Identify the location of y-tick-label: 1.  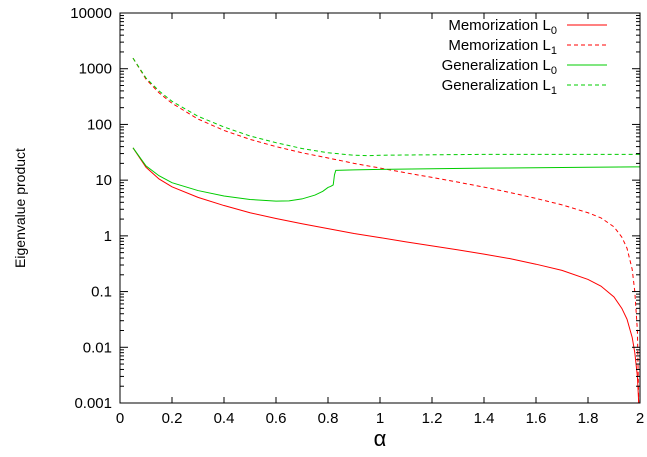
(108, 236).